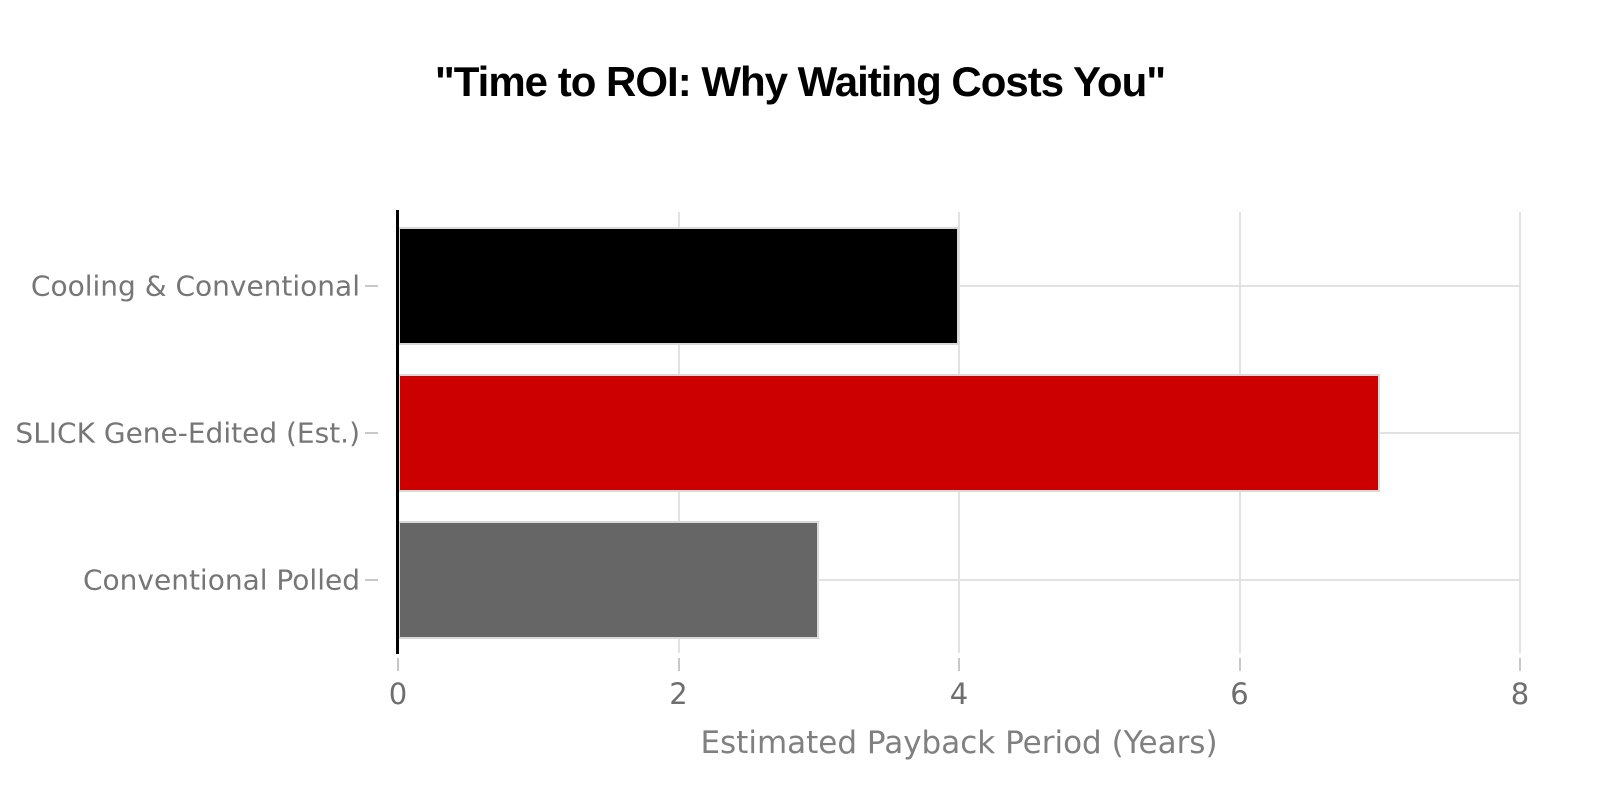 This screenshot has width=1600, height=800. Describe the element at coordinates (959, 285) in the screenshot. I see `y-gridline-cooling-conventional` at that location.